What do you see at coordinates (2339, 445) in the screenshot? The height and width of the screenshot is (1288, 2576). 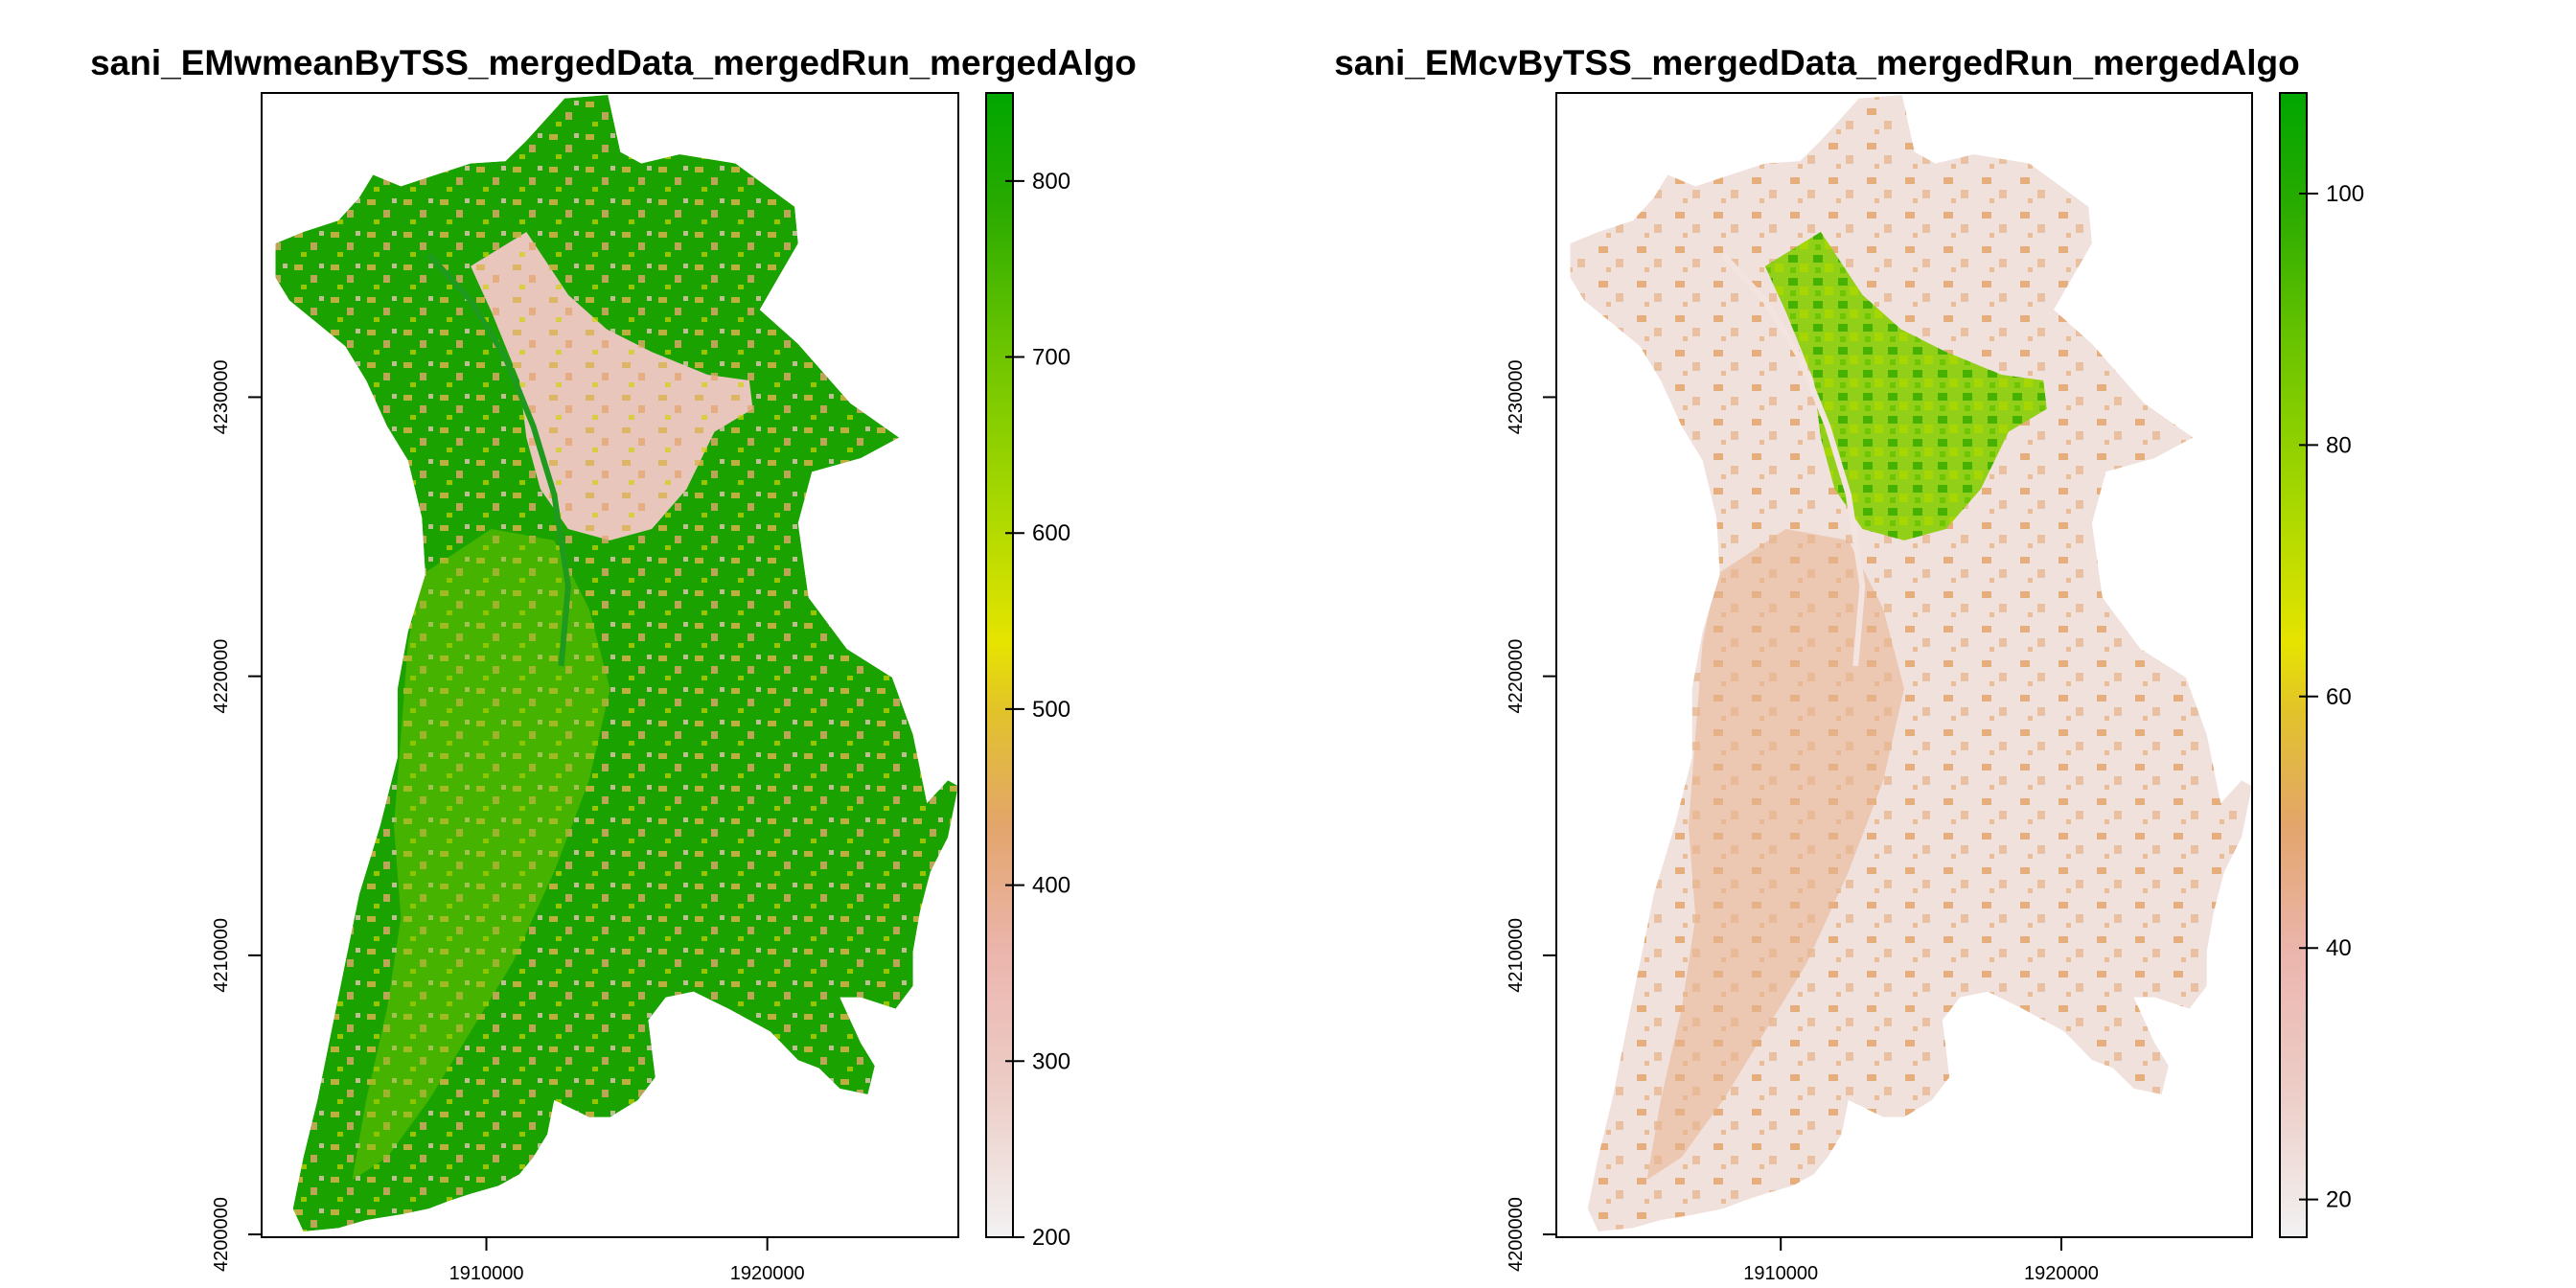 I see `legend-tick-label: 80` at bounding box center [2339, 445].